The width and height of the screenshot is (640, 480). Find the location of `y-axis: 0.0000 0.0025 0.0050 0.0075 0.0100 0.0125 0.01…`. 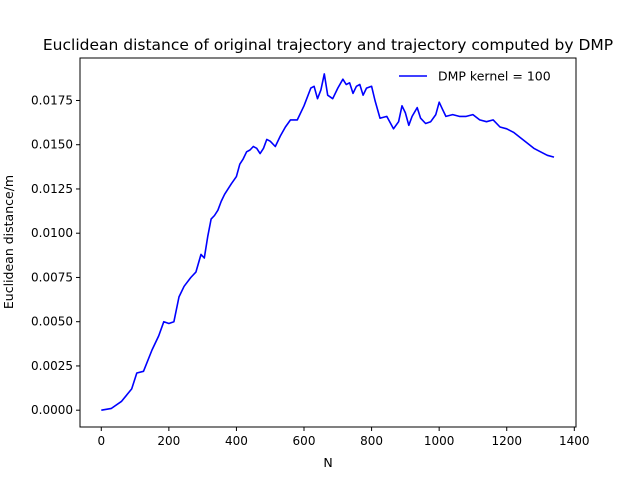

y-axis: 0.0000 0.0025 0.0050 0.0075 0.0100 0.0125 0.01… is located at coordinates (55, 255).